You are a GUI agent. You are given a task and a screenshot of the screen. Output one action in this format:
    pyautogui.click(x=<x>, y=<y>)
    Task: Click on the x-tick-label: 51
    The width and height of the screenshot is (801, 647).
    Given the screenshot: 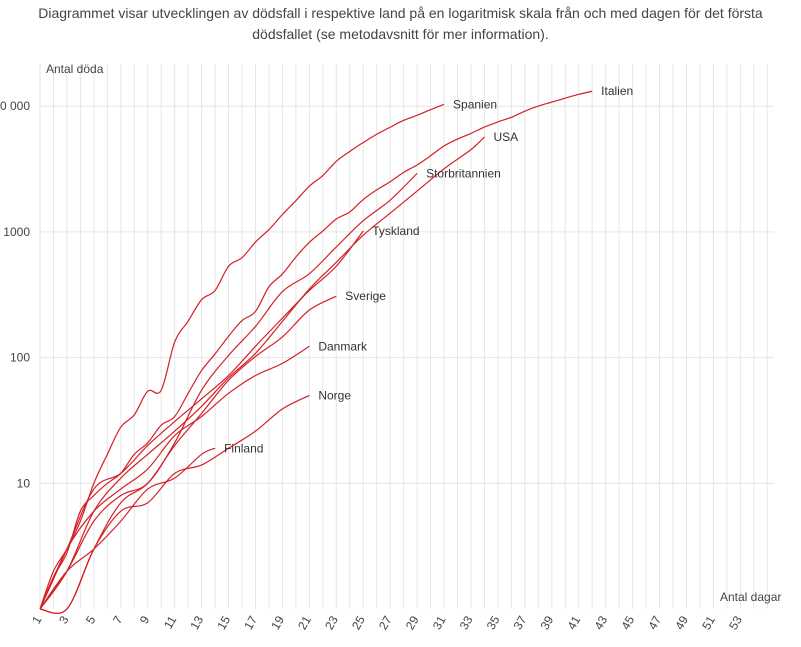 What is the action you would take?
    pyautogui.click(x=708, y=622)
    